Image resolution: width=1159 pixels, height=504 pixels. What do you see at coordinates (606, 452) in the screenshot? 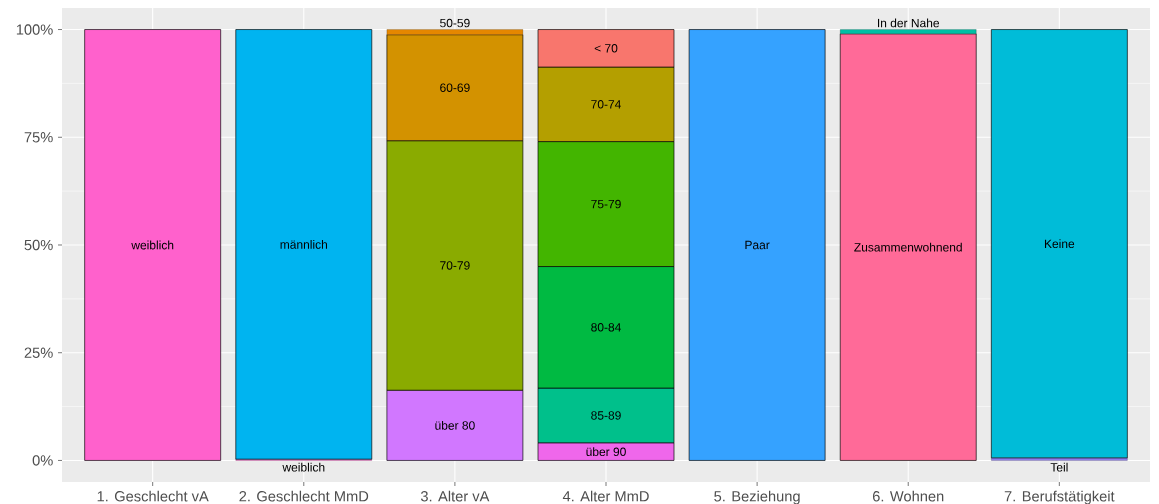
I see `series-label: über 90` at bounding box center [606, 452].